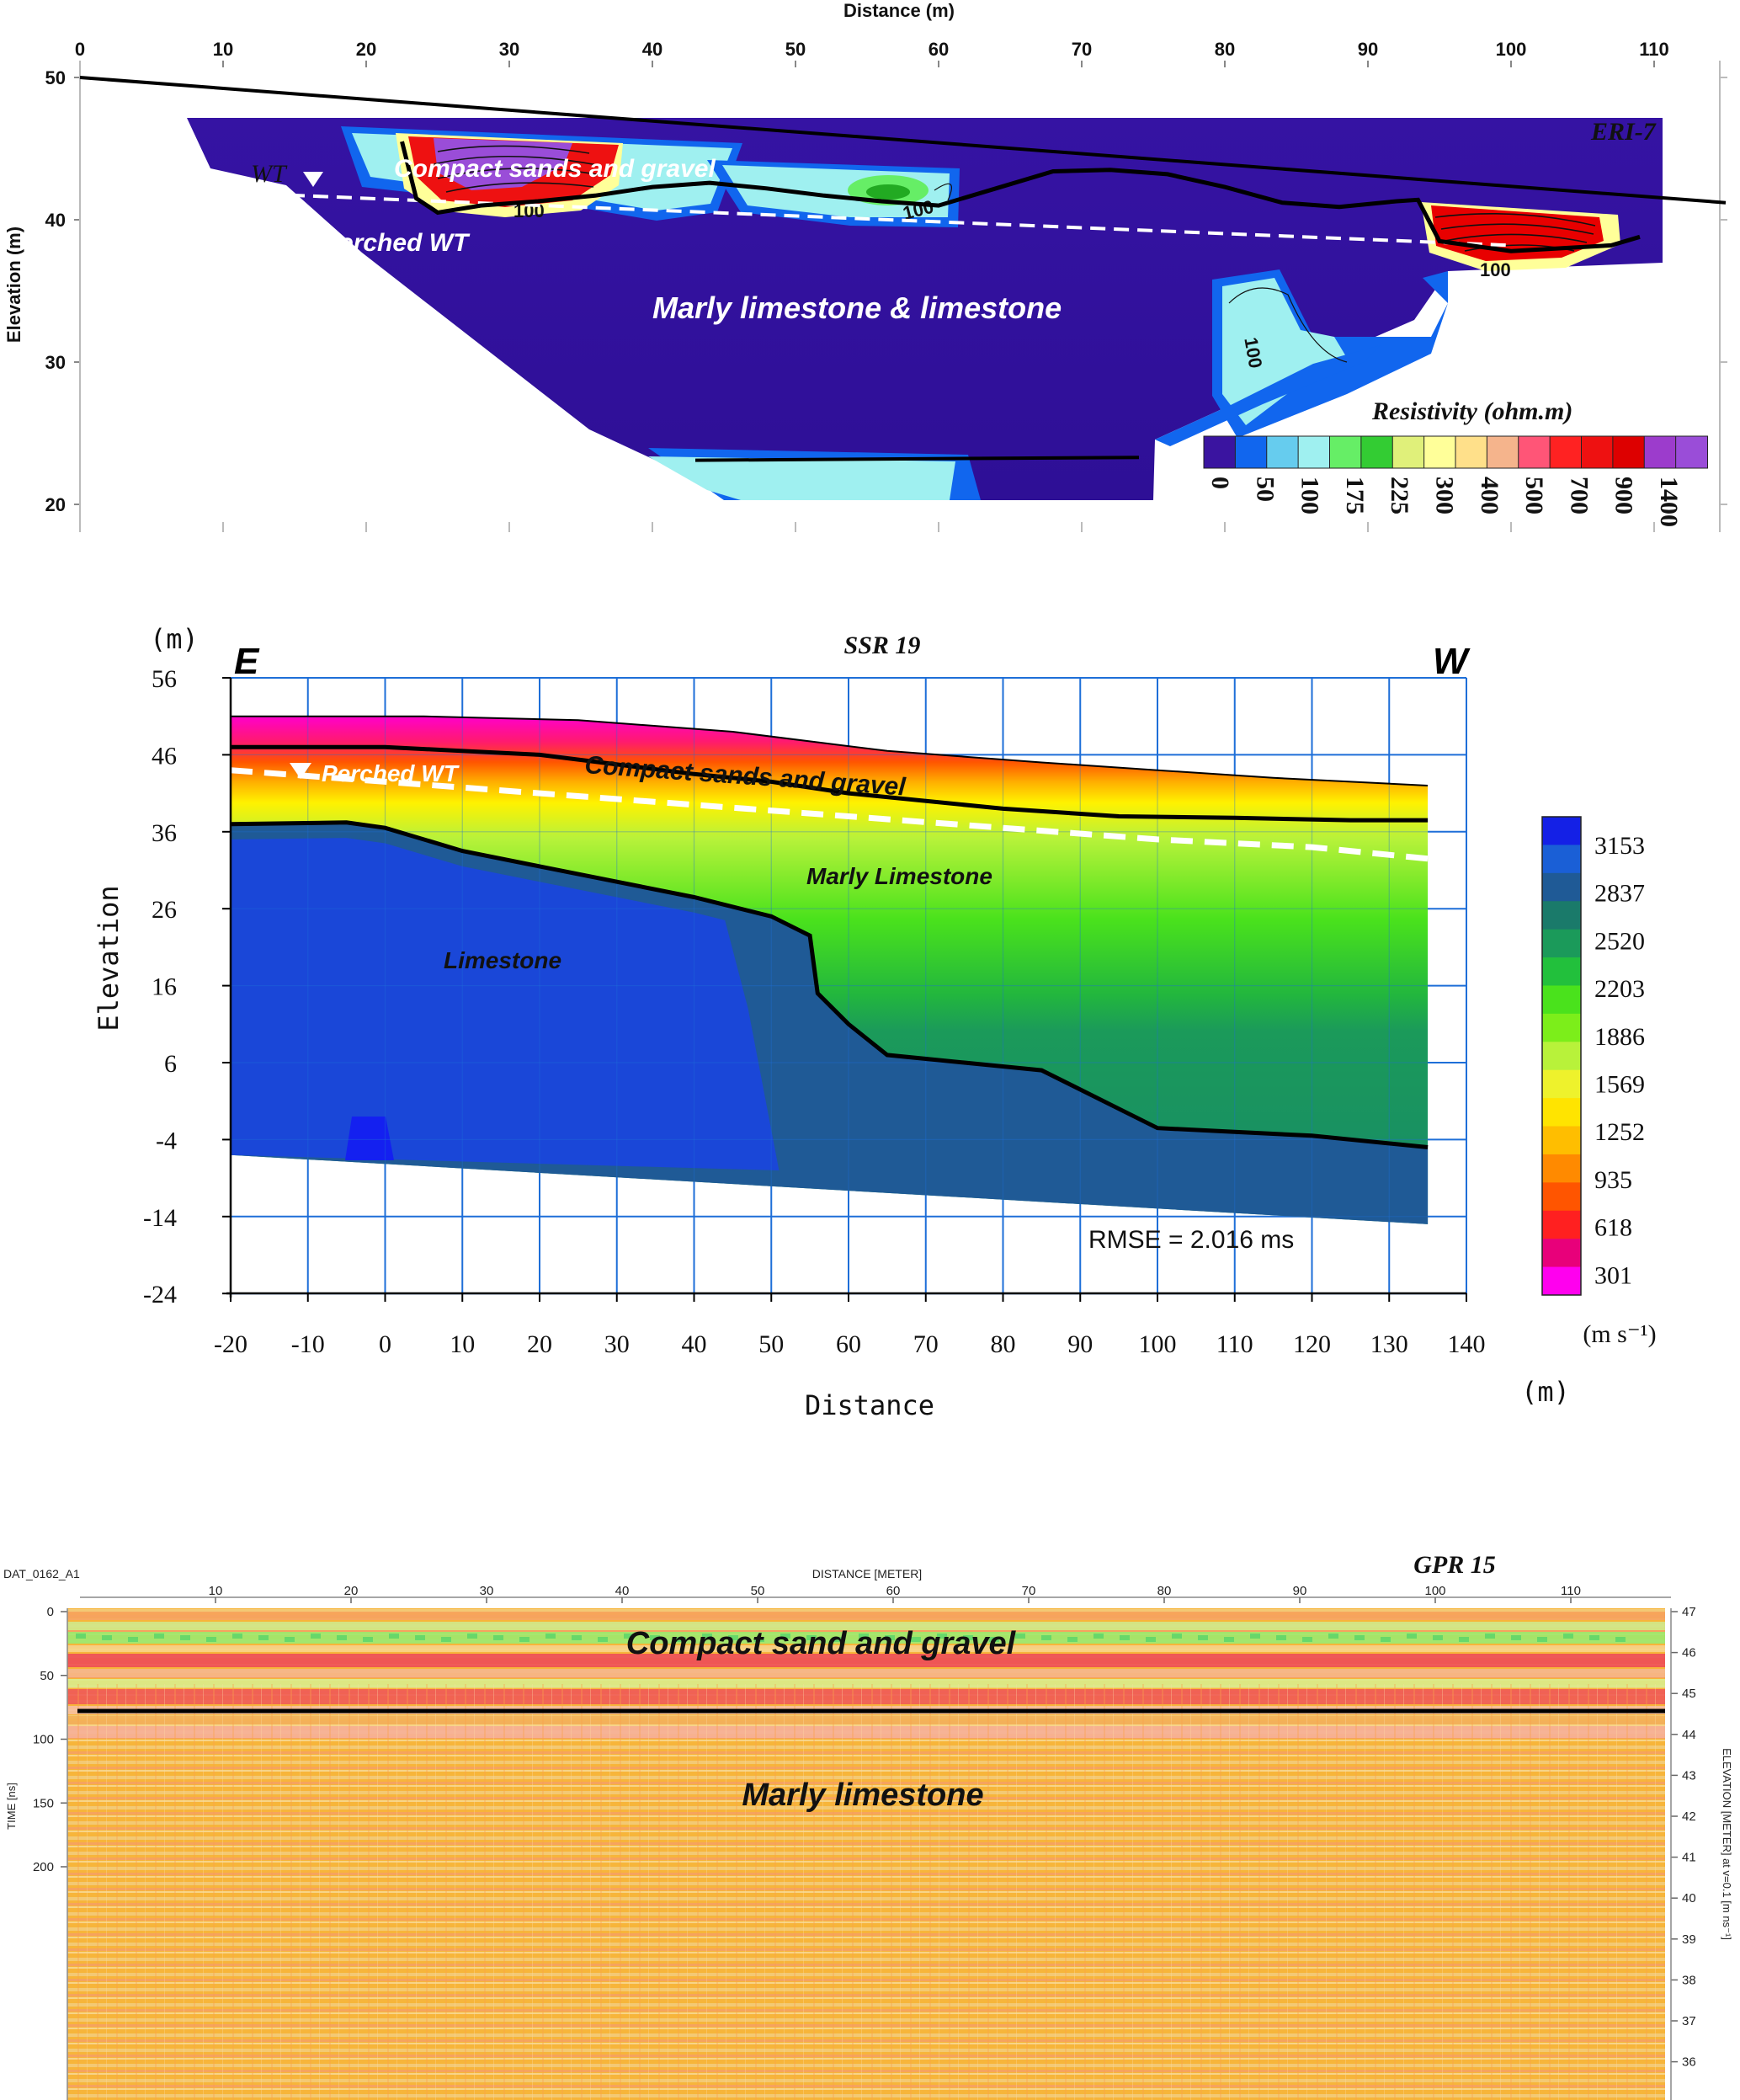 This screenshot has width=1740, height=2100. What do you see at coordinates (888, 192) in the screenshot?
I see `eri-zone-mid-green-core` at bounding box center [888, 192].